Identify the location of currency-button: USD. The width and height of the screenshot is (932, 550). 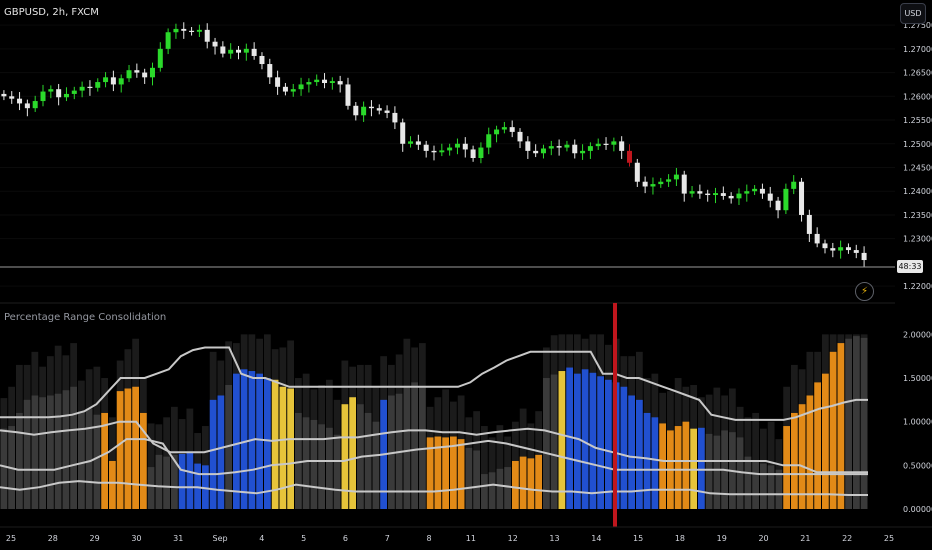
(913, 13).